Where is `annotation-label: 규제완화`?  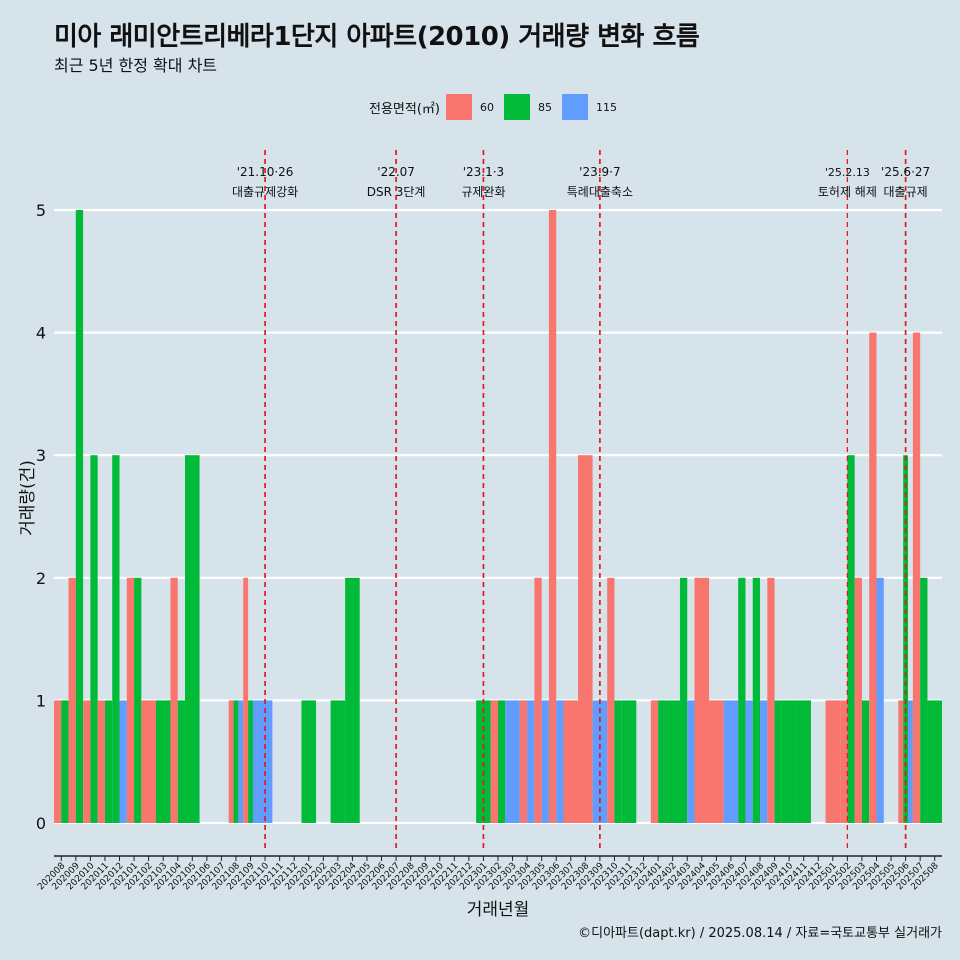 annotation-label: 규제완화 is located at coordinates (483, 192).